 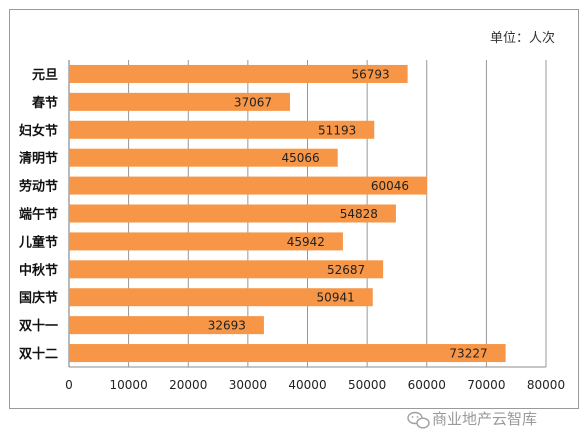 I want to click on x-tick-label: 70000, so click(x=486, y=385).